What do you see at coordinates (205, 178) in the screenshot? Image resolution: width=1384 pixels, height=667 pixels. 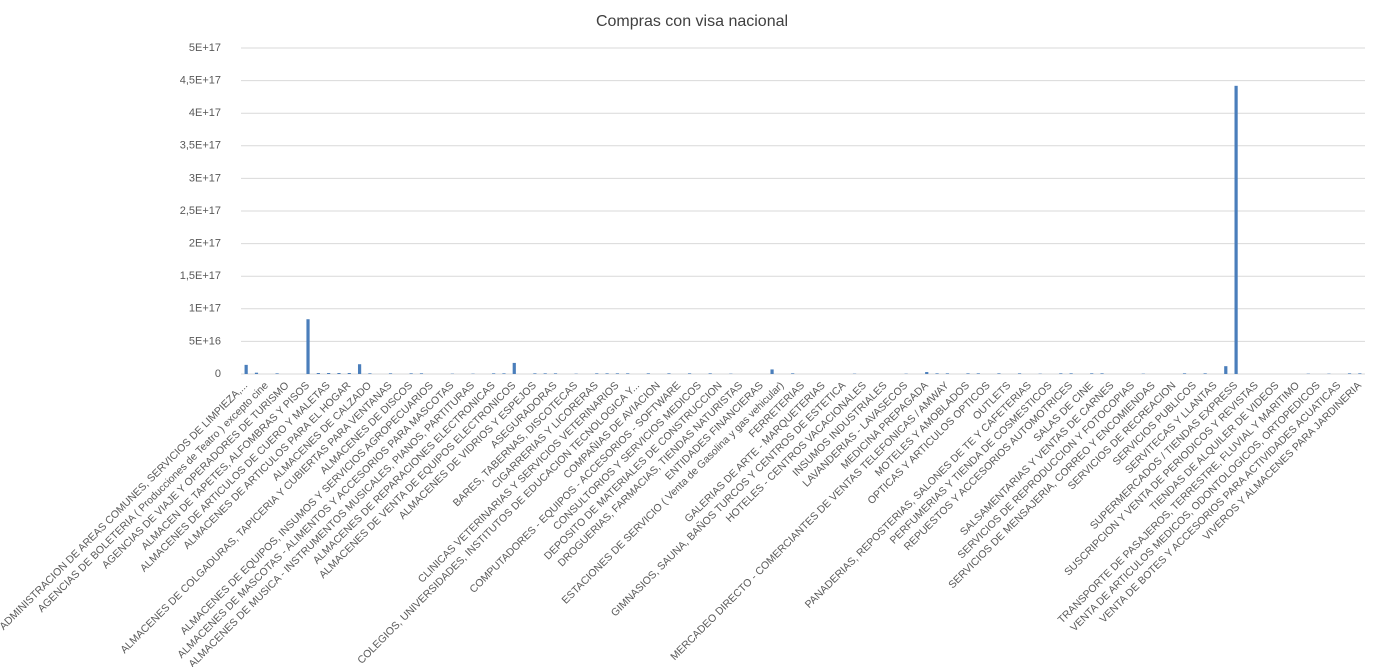 I see `y-tick-label: 3E+17` at bounding box center [205, 178].